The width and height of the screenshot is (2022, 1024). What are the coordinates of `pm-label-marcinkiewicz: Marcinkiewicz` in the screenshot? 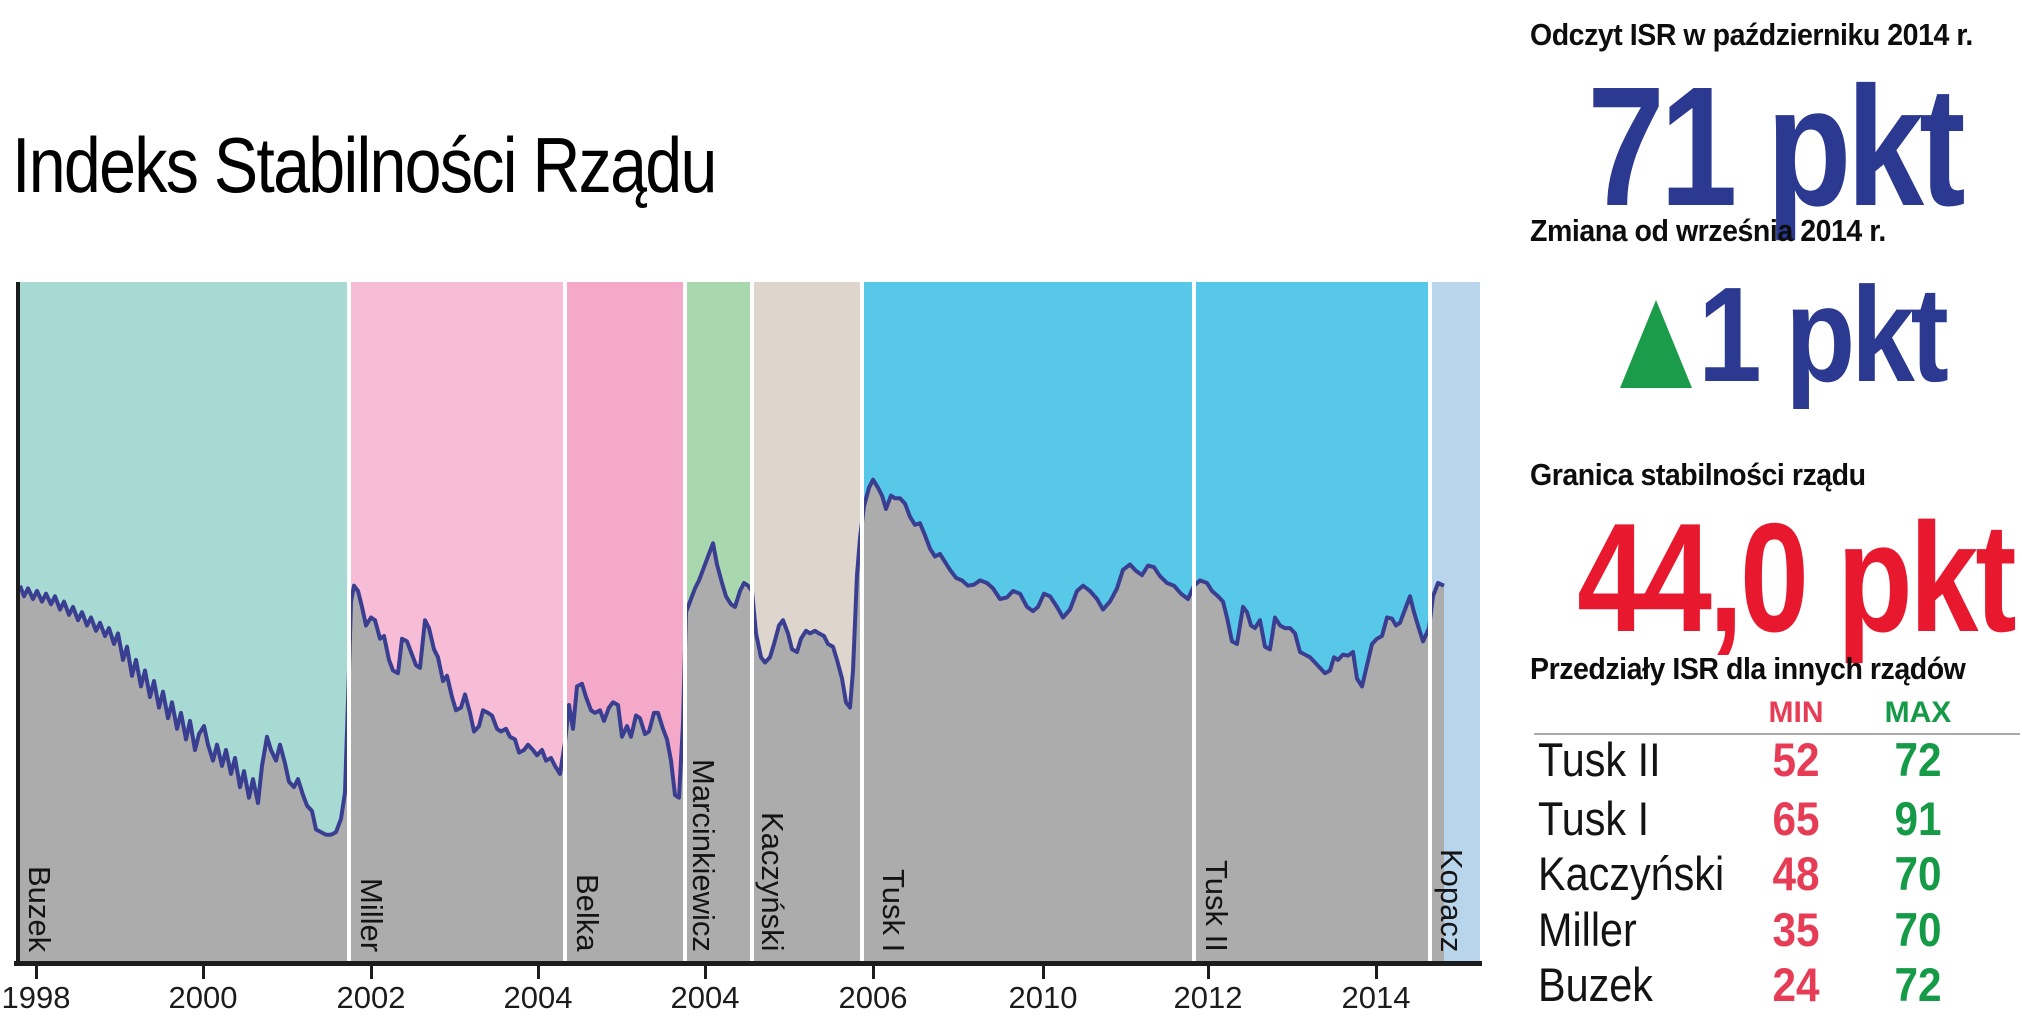 It's located at (703, 855).